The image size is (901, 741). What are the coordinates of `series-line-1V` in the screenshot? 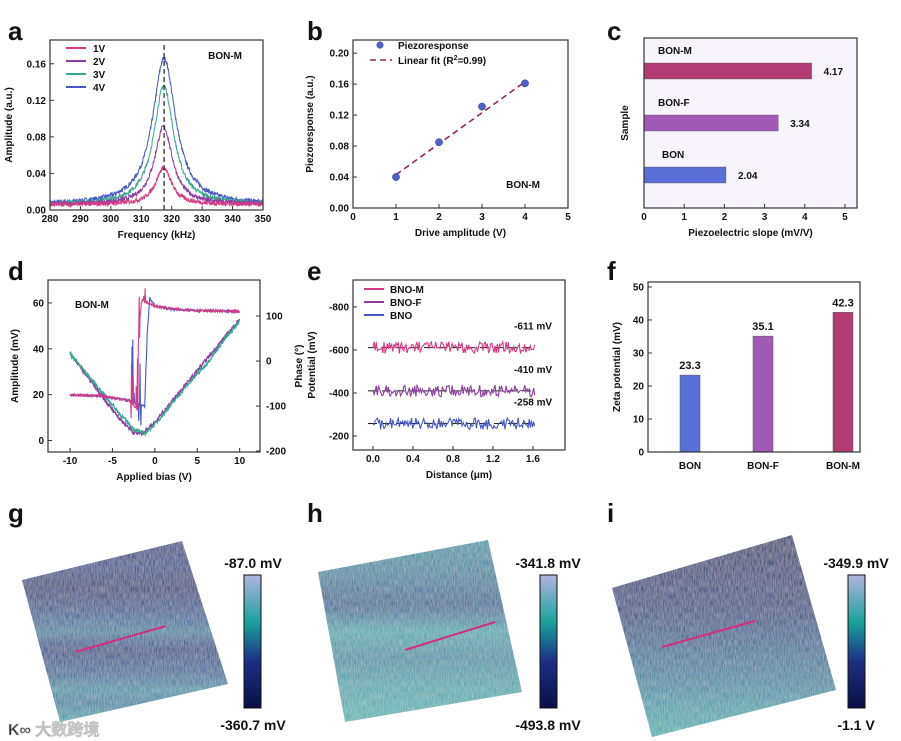 It's located at (156, 187).